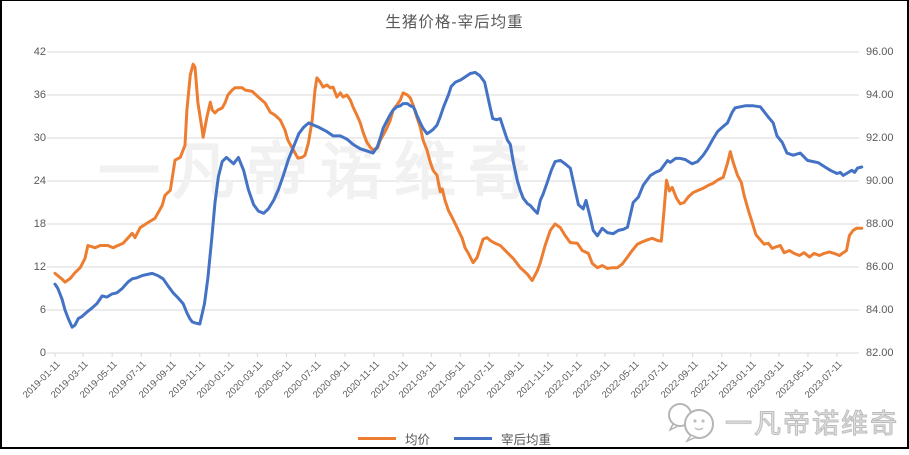 The height and width of the screenshot is (455, 909). I want to click on right-axis-tick-label: 92.00, so click(880, 138).